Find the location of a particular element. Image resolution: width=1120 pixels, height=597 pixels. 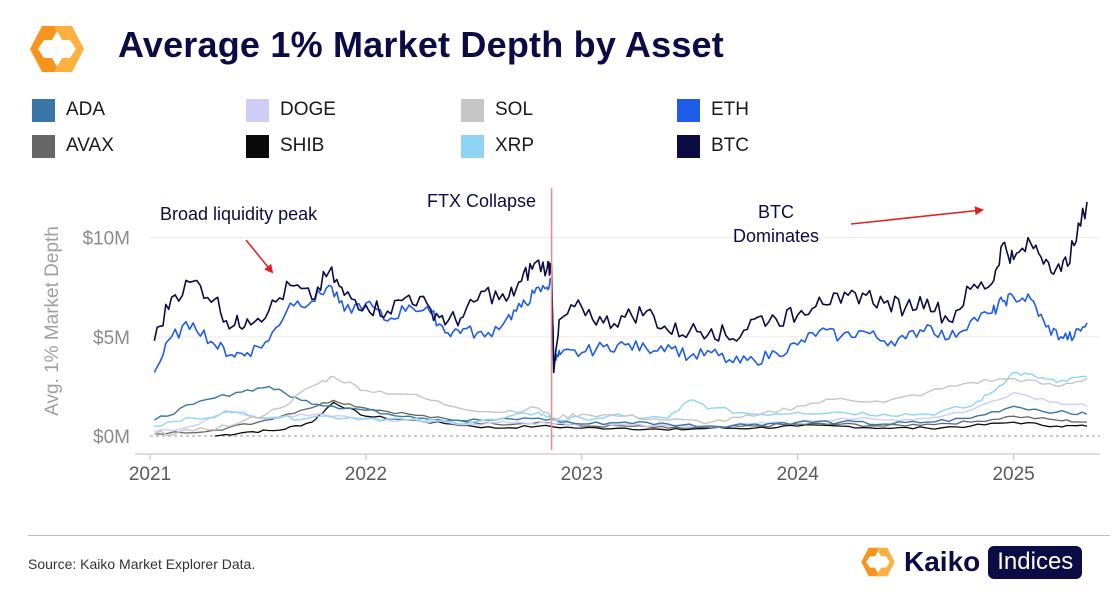

legend-label-shib: SHIB is located at coordinates (302, 145).